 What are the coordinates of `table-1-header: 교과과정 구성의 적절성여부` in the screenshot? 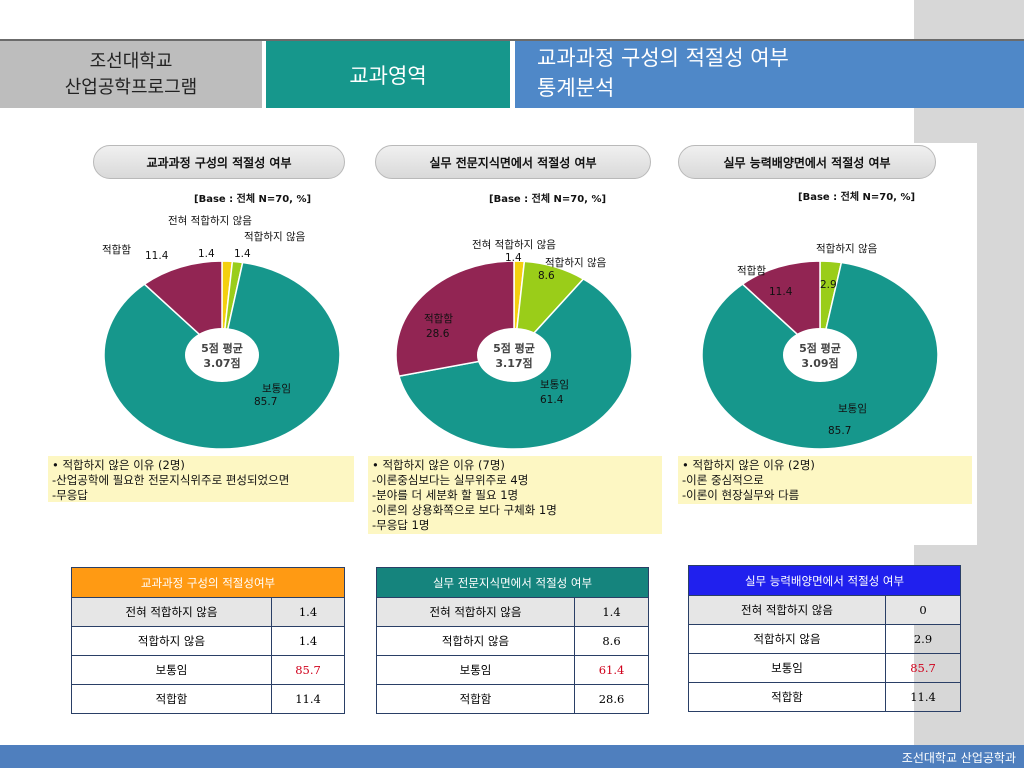 It's located at (208, 582).